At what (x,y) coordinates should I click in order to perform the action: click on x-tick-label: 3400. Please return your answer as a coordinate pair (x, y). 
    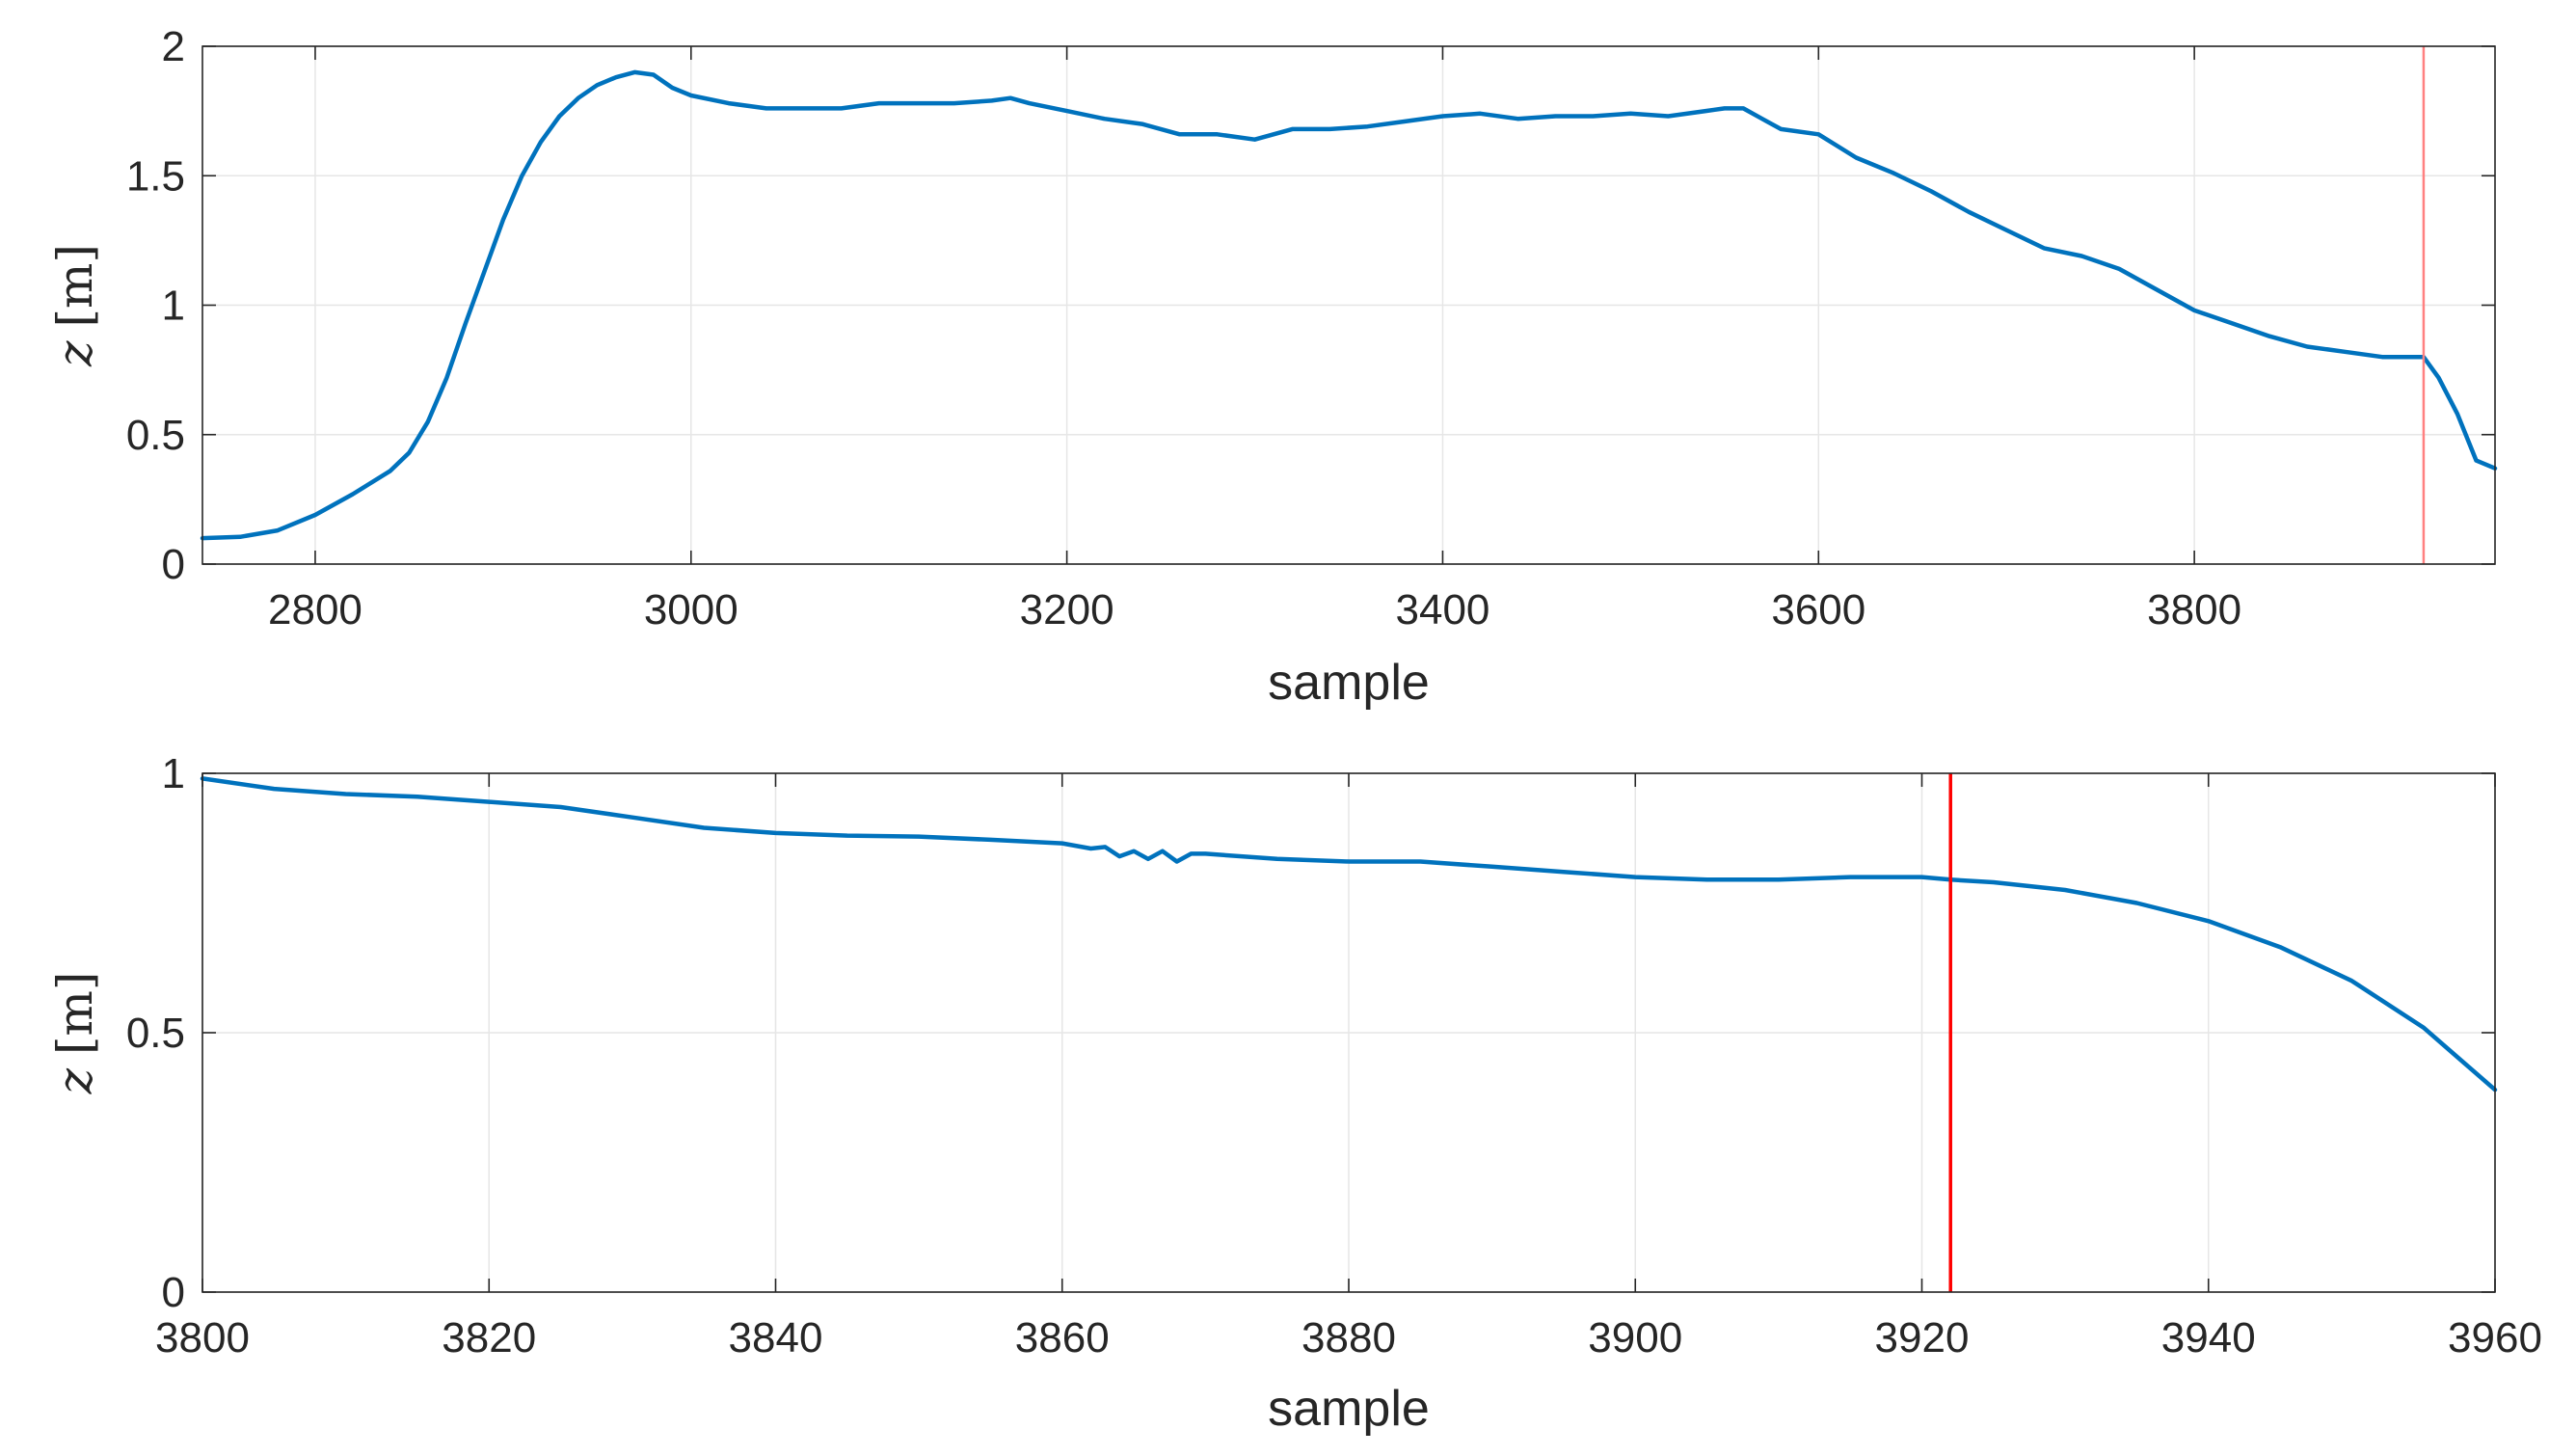
    Looking at the image, I should click on (1443, 610).